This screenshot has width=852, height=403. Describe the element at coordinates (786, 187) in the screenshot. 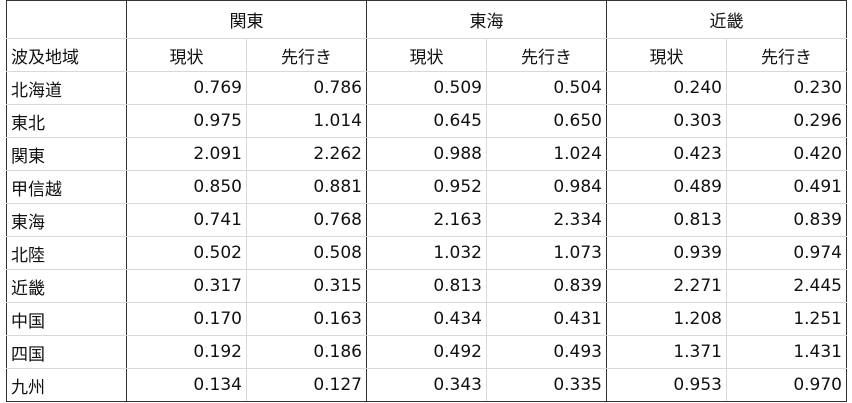

I see `value-cell: 0.491` at that location.